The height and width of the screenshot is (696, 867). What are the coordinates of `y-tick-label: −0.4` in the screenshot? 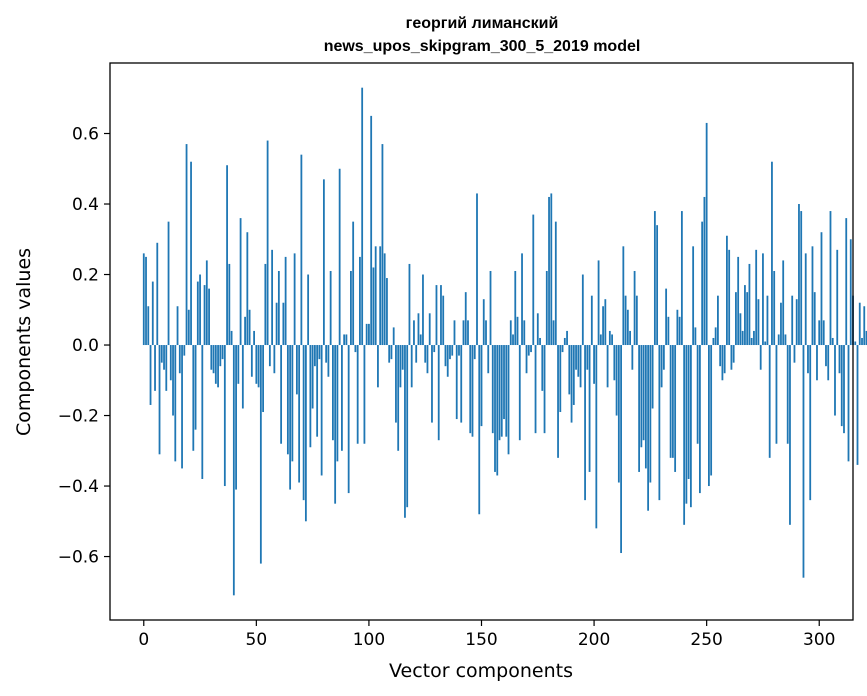 It's located at (78, 487).